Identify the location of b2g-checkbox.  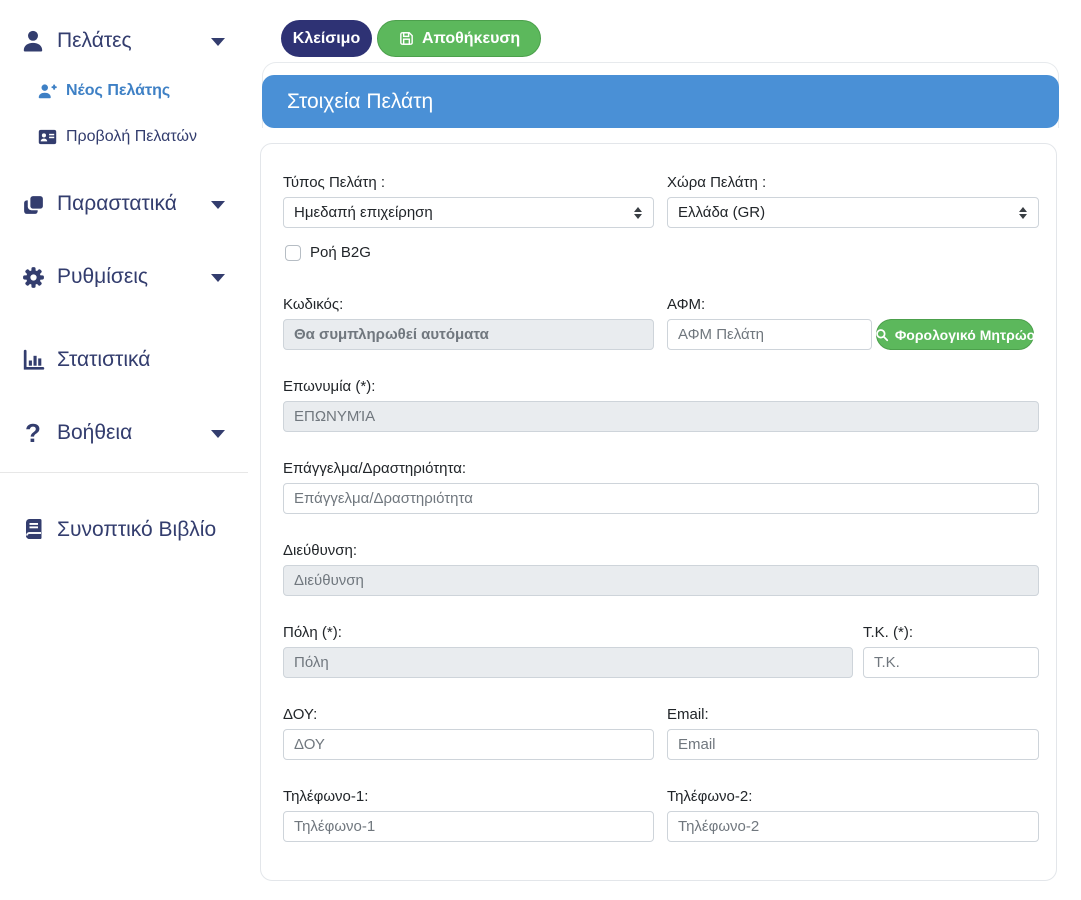
(293, 252).